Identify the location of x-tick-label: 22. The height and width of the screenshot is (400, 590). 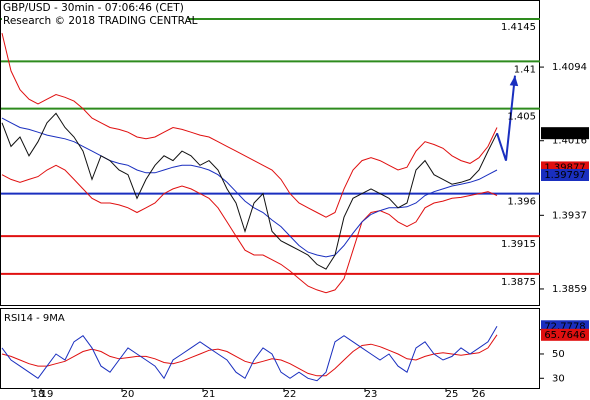
(290, 394).